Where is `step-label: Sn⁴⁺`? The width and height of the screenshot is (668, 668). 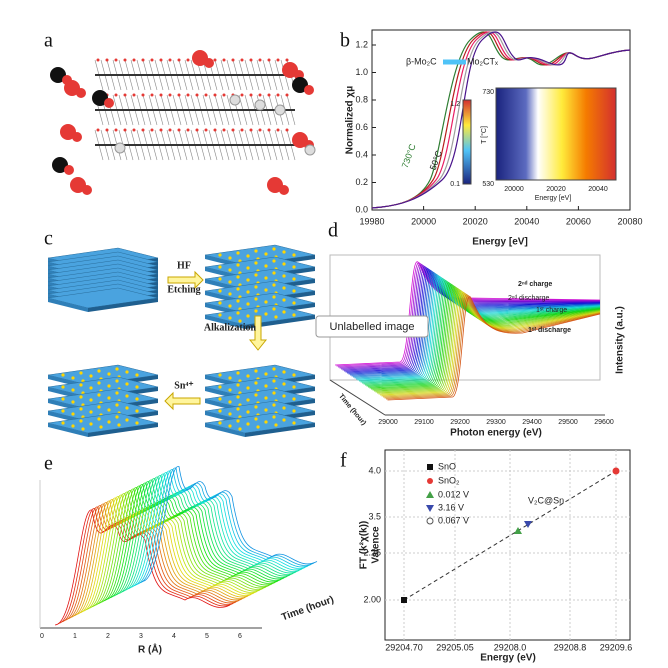
step-label: Sn⁴⁺ is located at coordinates (183, 385).